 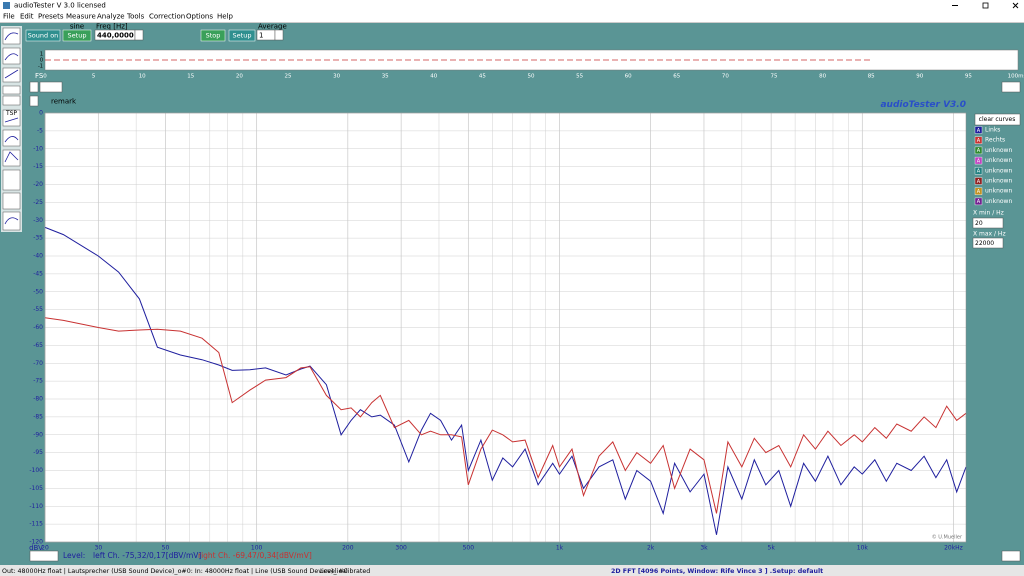 What do you see at coordinates (38, 309) in the screenshot?
I see `y-tick-label: -55` at bounding box center [38, 309].